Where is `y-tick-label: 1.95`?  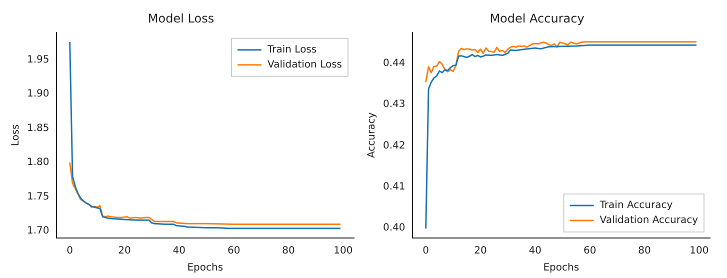 y-tick-label: 1.95 is located at coordinates (38, 60).